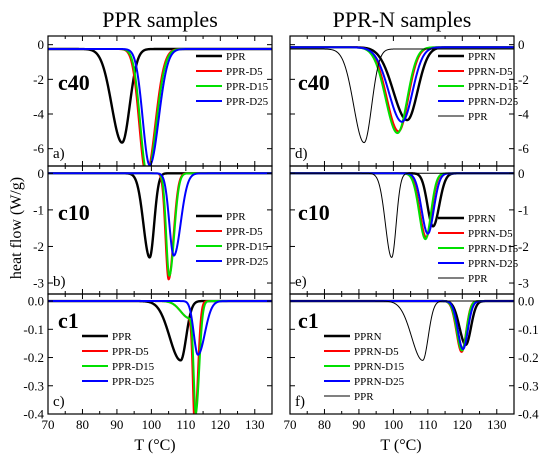 Image resolution: width=550 pixels, height=459 pixels. Describe the element at coordinates (523, 209) in the screenshot. I see `y-tick-label: -1` at that location.